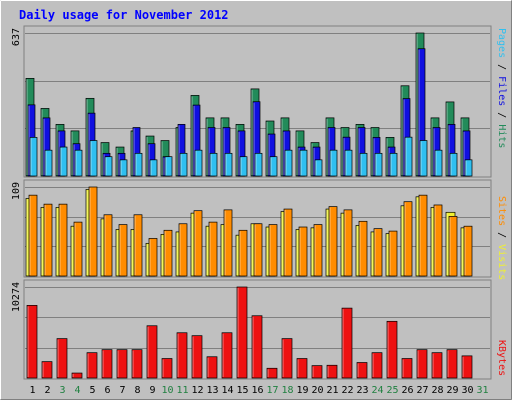 This screenshot has width=512, height=400. Describe the element at coordinates (501, 211) in the screenshot. I see `legend-entry: Sites` at that location.